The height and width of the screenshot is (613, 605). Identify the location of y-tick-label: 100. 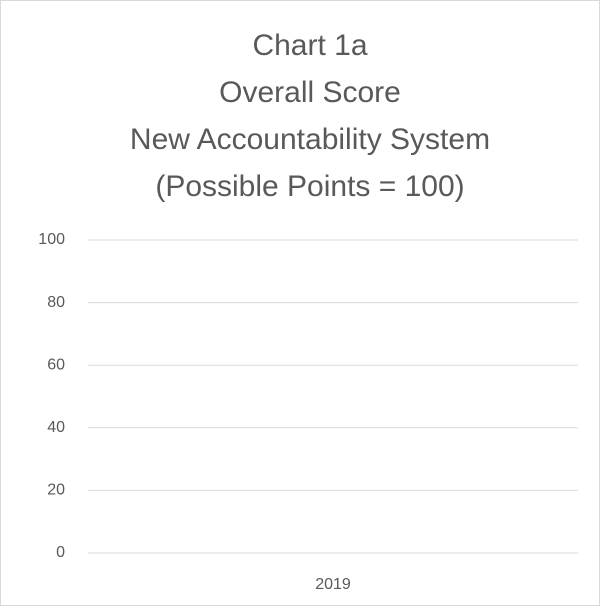
(51, 239).